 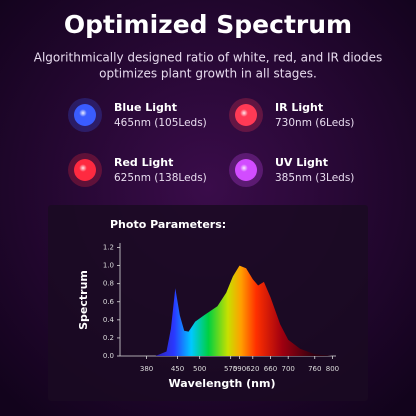 What do you see at coordinates (208, 74) in the screenshot?
I see `subtitle: optimizes plant growth in all stages.` at bounding box center [208, 74].